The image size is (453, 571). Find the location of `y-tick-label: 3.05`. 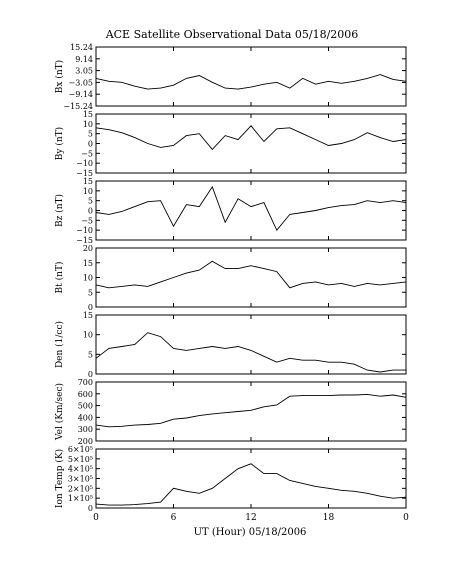

y-tick-label: 3.05 is located at coordinates (84, 71).